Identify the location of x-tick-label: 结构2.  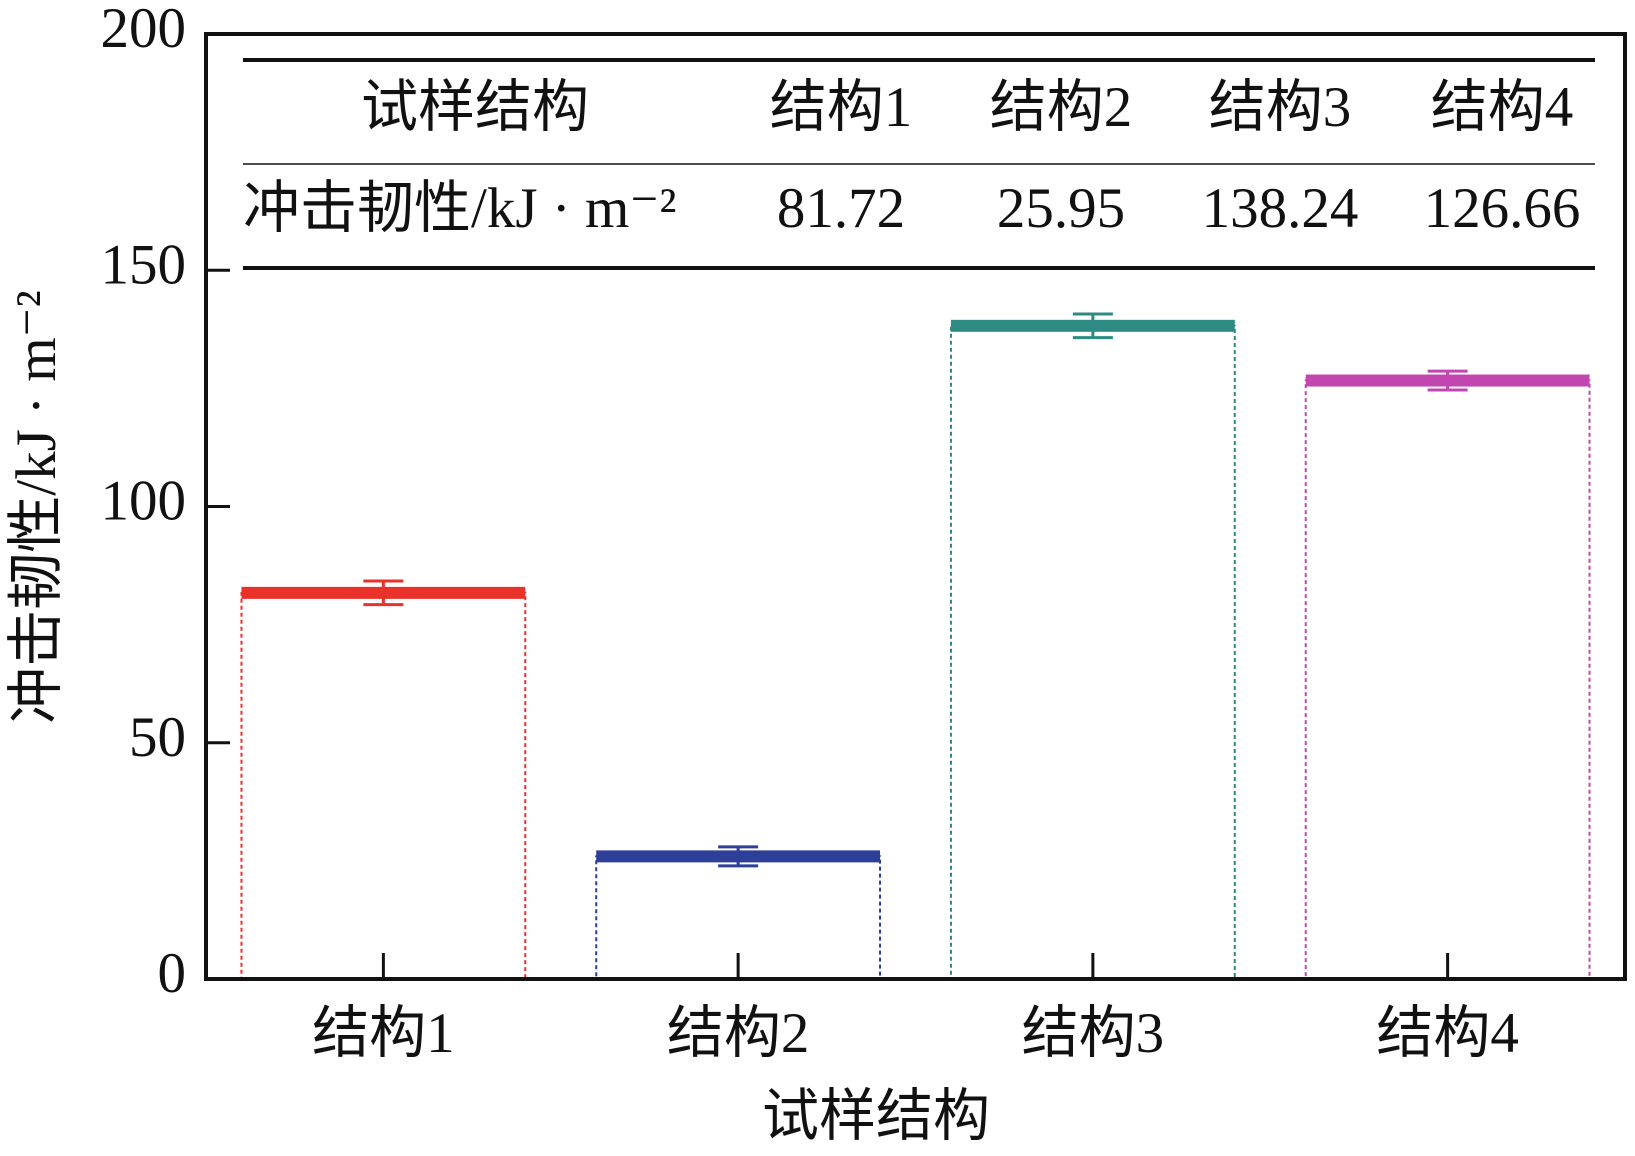
(738, 1033).